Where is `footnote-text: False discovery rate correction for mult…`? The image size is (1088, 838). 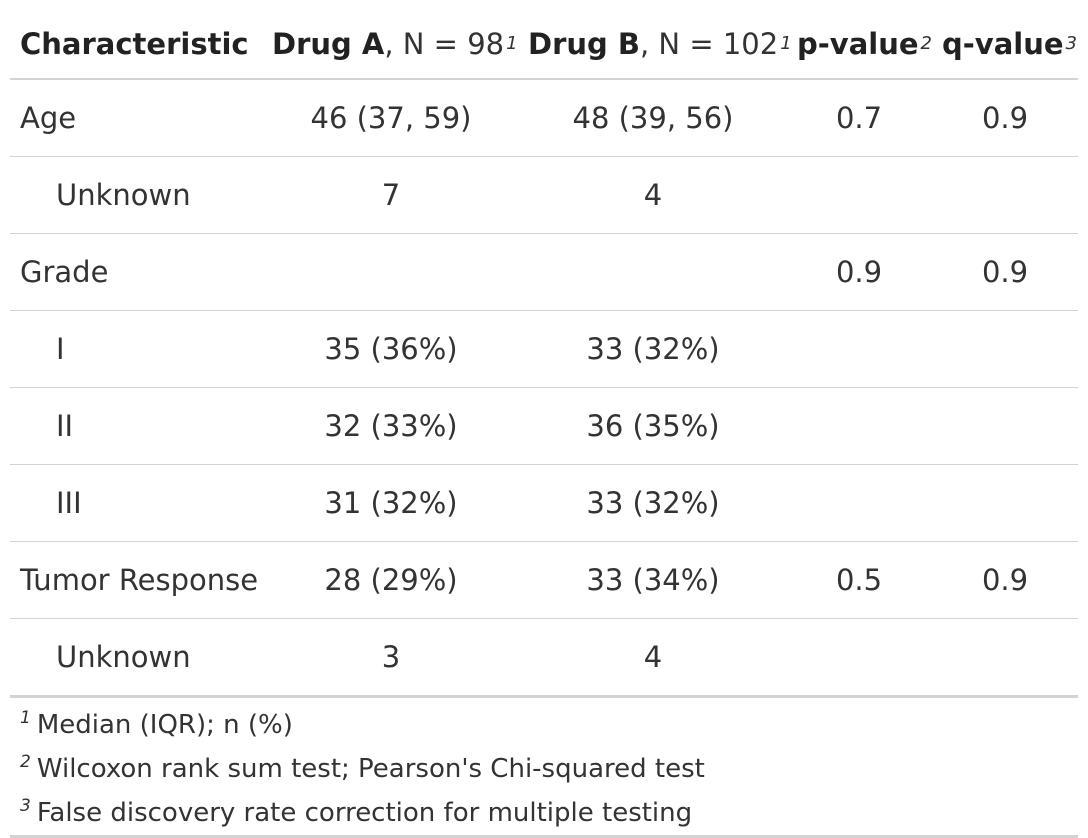
footnote-text: False discovery rate correction for mult… is located at coordinates (364, 813).